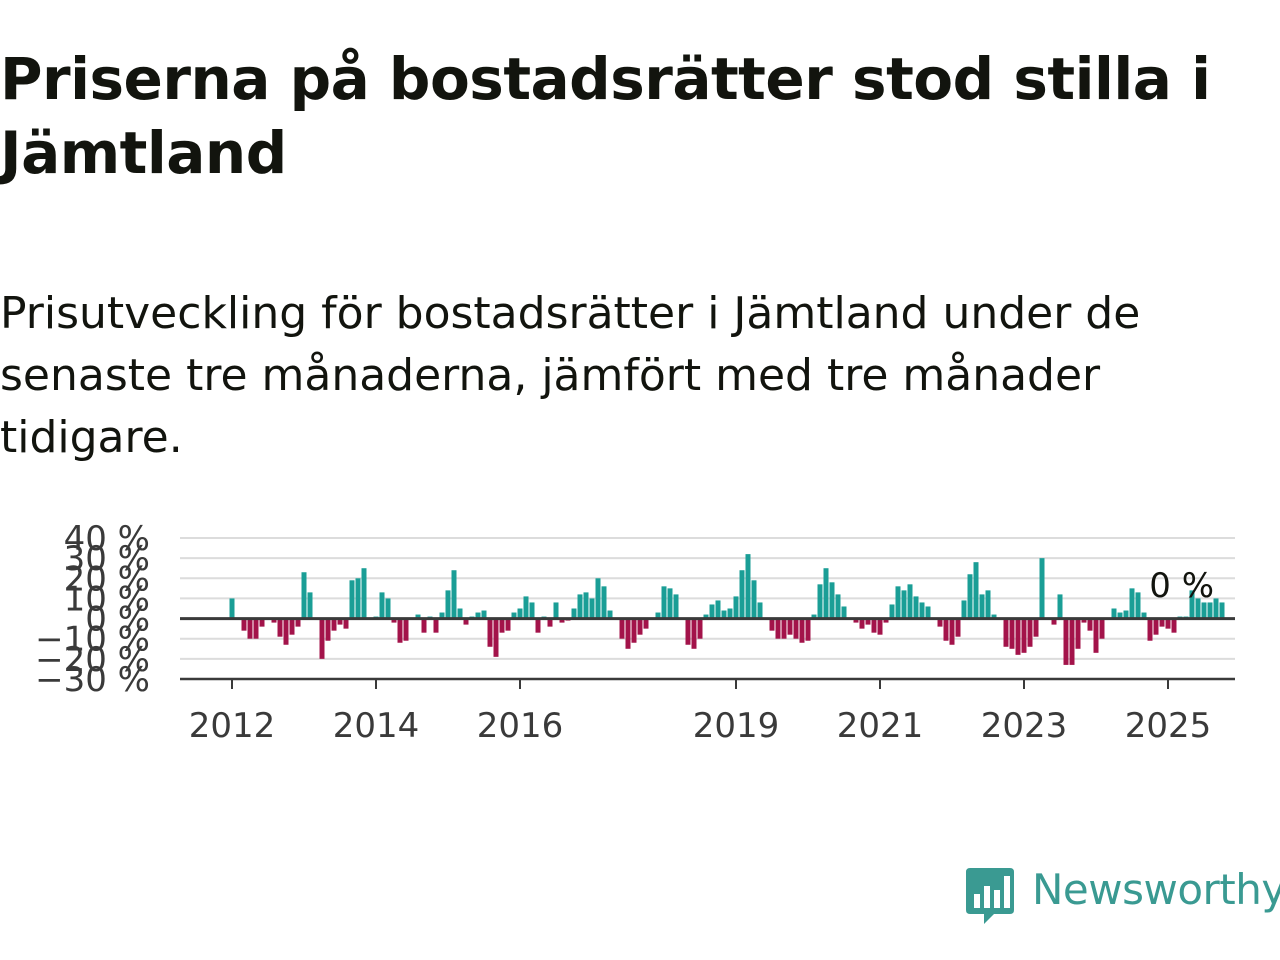 The image size is (1280, 960). I want to click on newsworthy-logo: Newsworthy, so click(1122, 896).